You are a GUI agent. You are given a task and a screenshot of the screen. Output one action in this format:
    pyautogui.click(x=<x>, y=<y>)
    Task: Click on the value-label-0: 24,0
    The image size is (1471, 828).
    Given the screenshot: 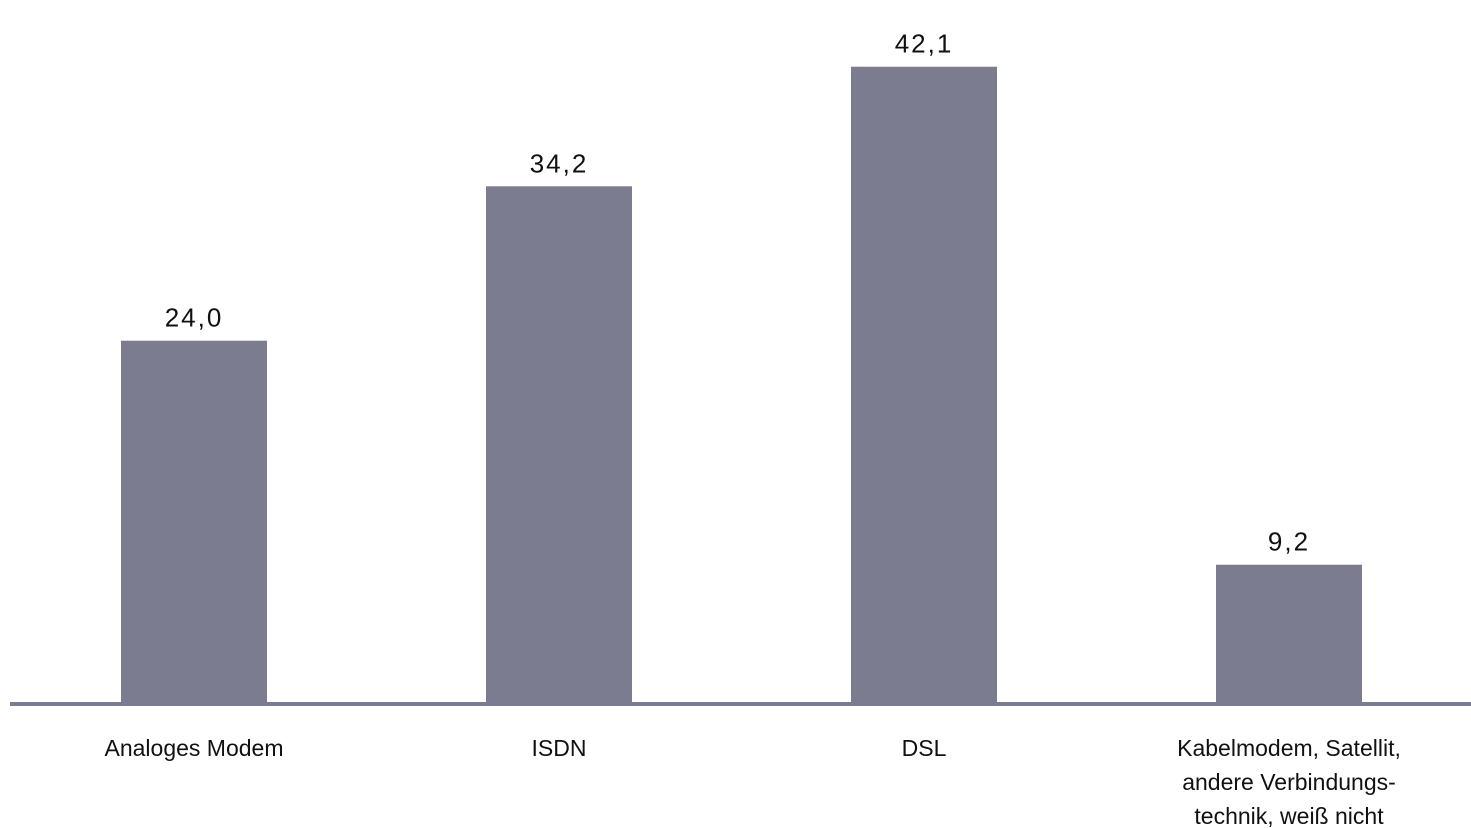 What is the action you would take?
    pyautogui.click(x=194, y=318)
    